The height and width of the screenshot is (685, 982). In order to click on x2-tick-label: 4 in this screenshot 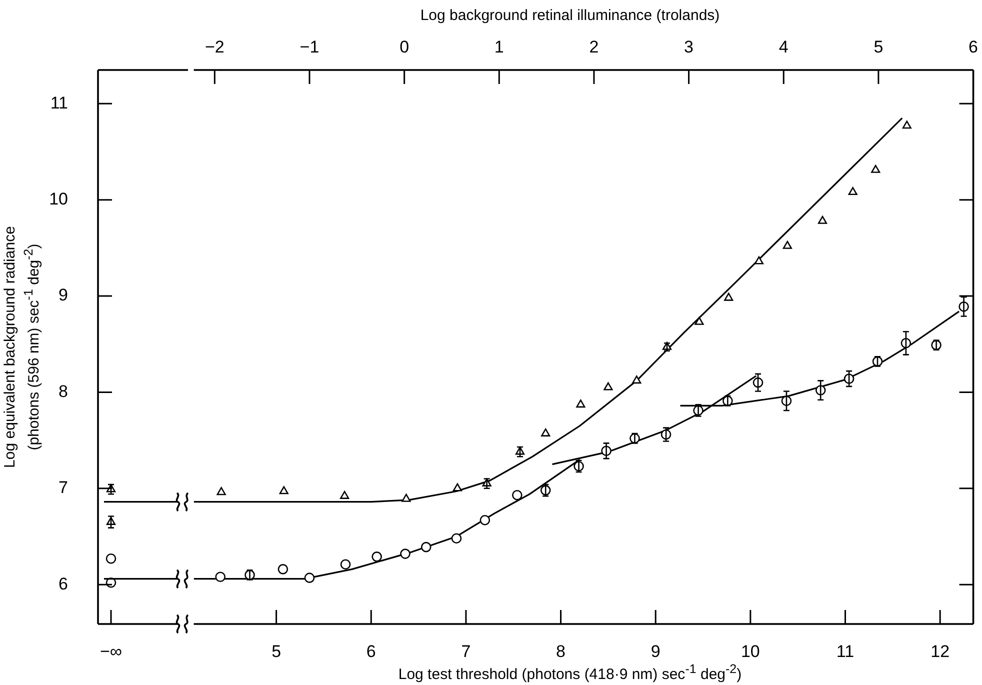, I will do `click(783, 46)`.